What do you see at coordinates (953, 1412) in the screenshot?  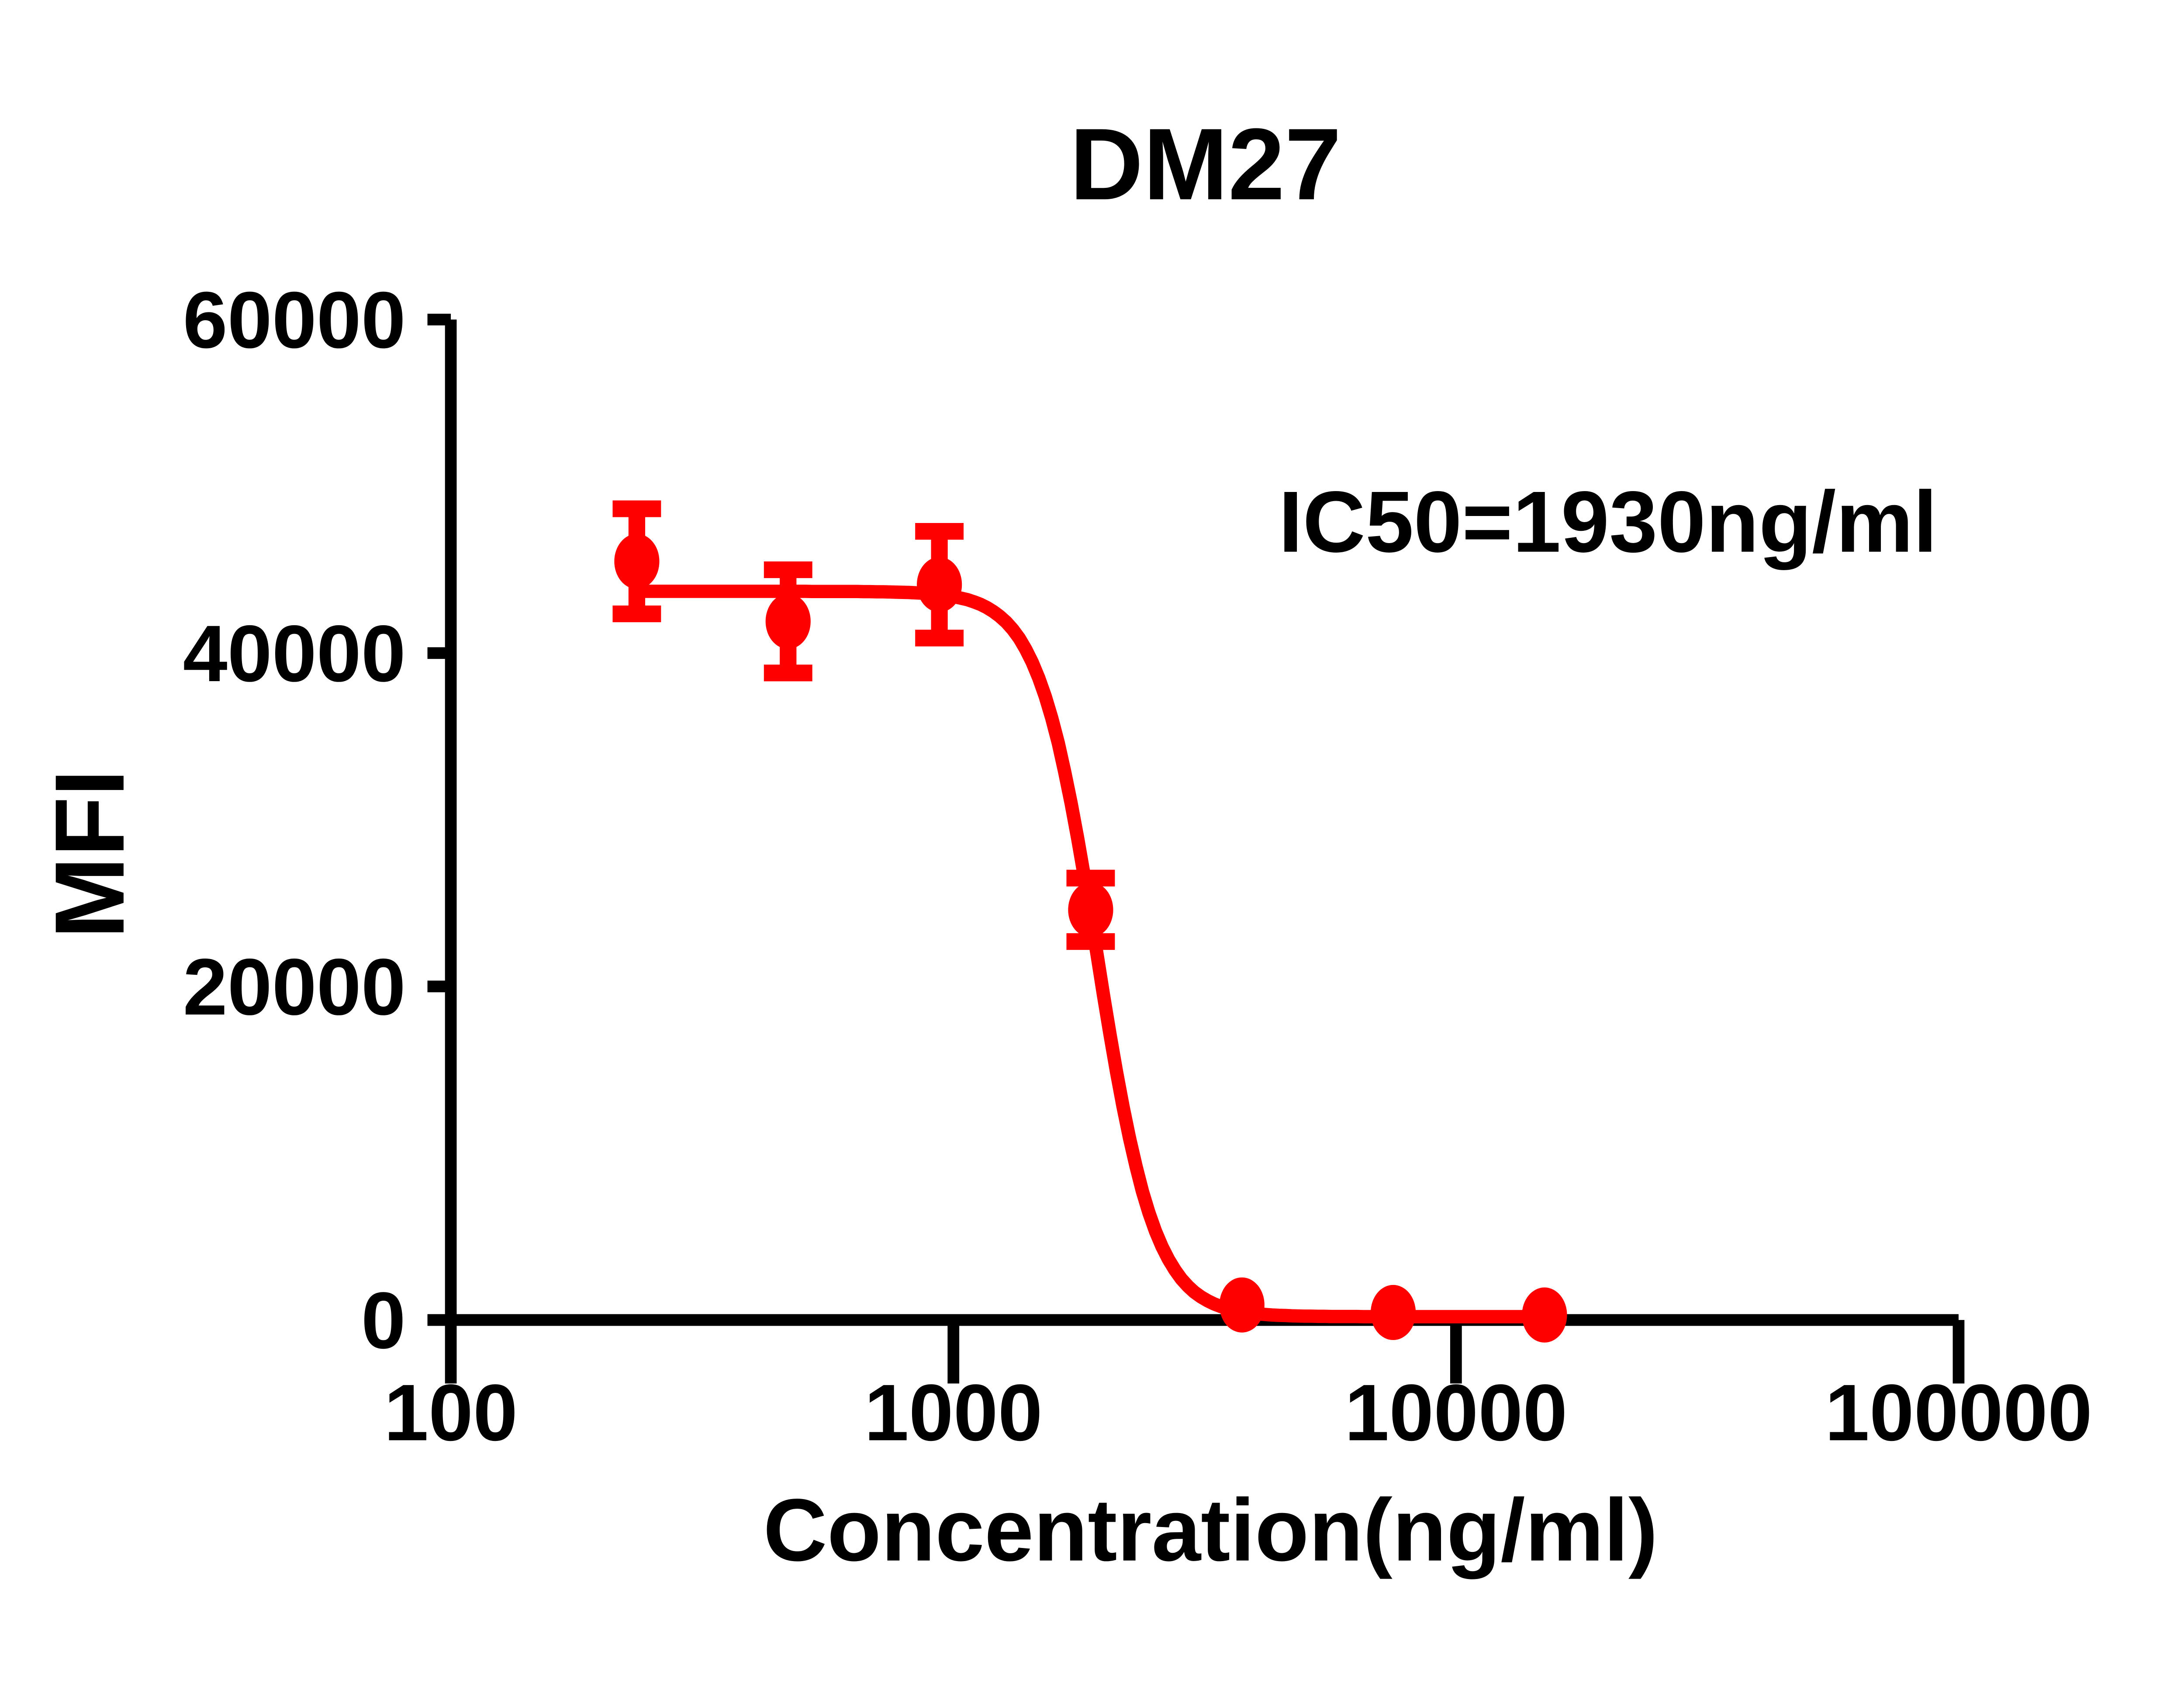 I see `x-tick-label: 1000` at bounding box center [953, 1412].